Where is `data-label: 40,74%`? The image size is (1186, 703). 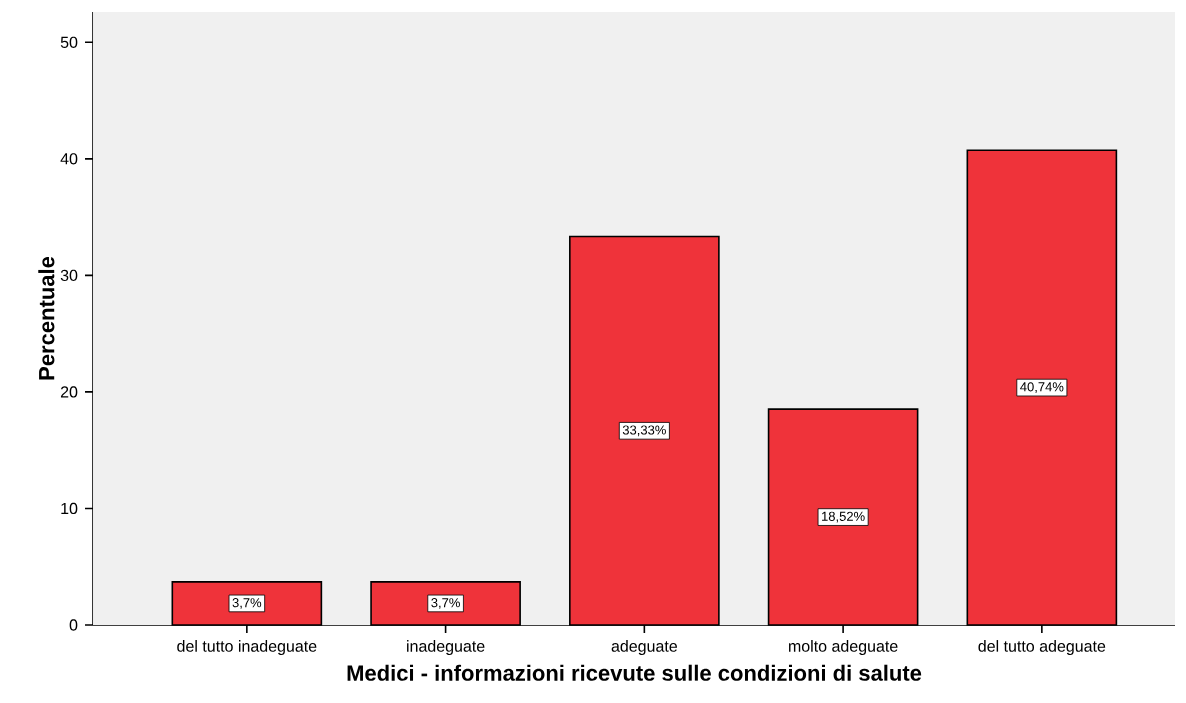
data-label: 40,74% is located at coordinates (1042, 387).